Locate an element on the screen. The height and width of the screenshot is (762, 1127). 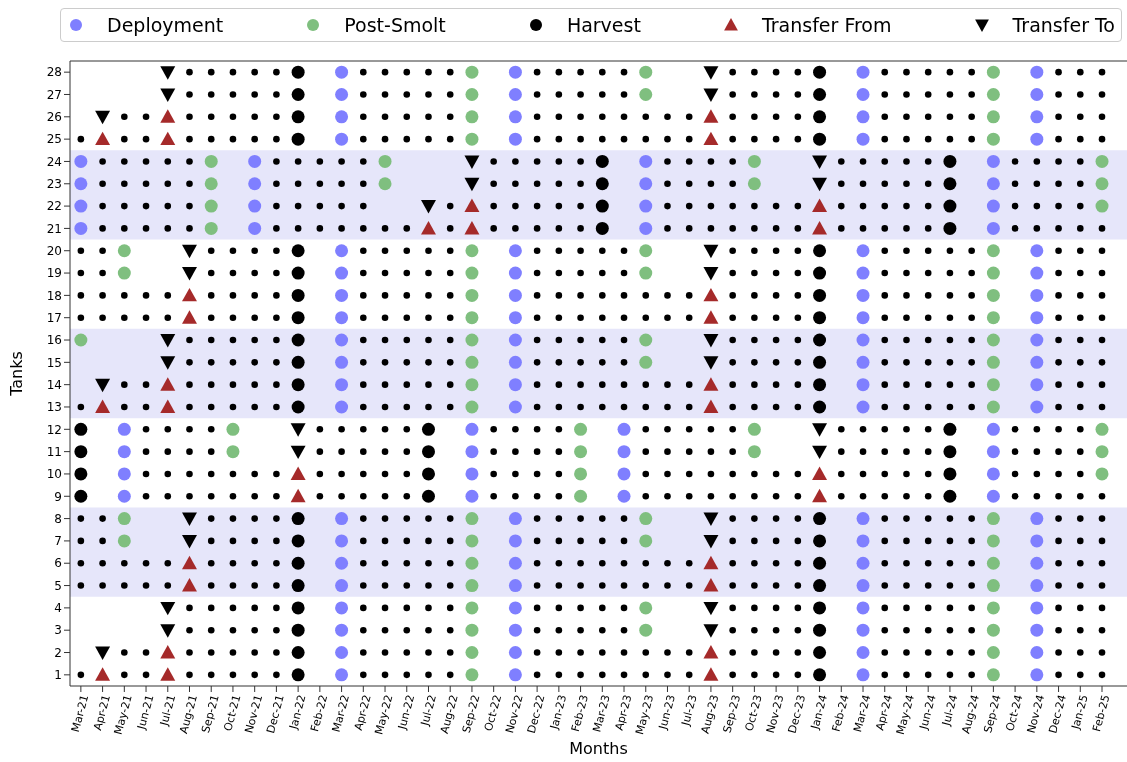
y-tick-label: 12 is located at coordinates (54, 429).